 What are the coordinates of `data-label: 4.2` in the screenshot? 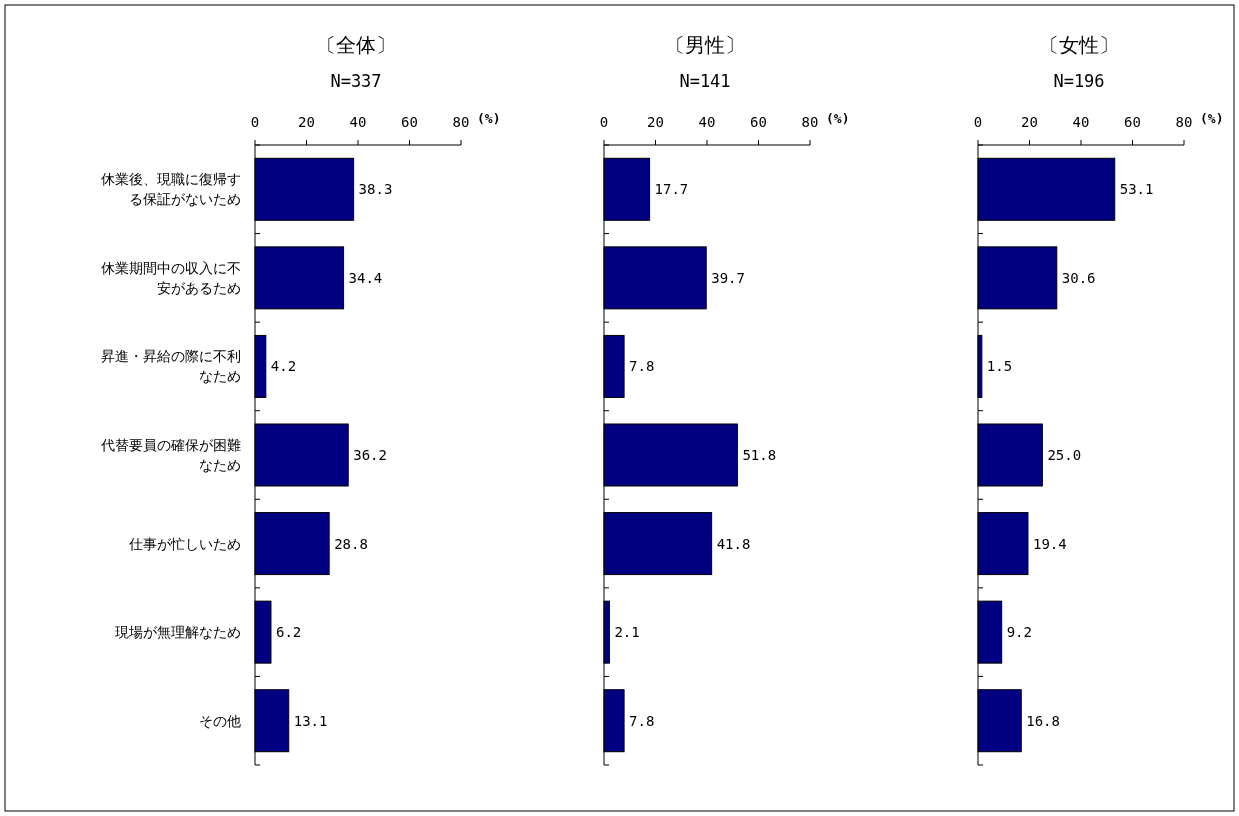 It's located at (283, 366).